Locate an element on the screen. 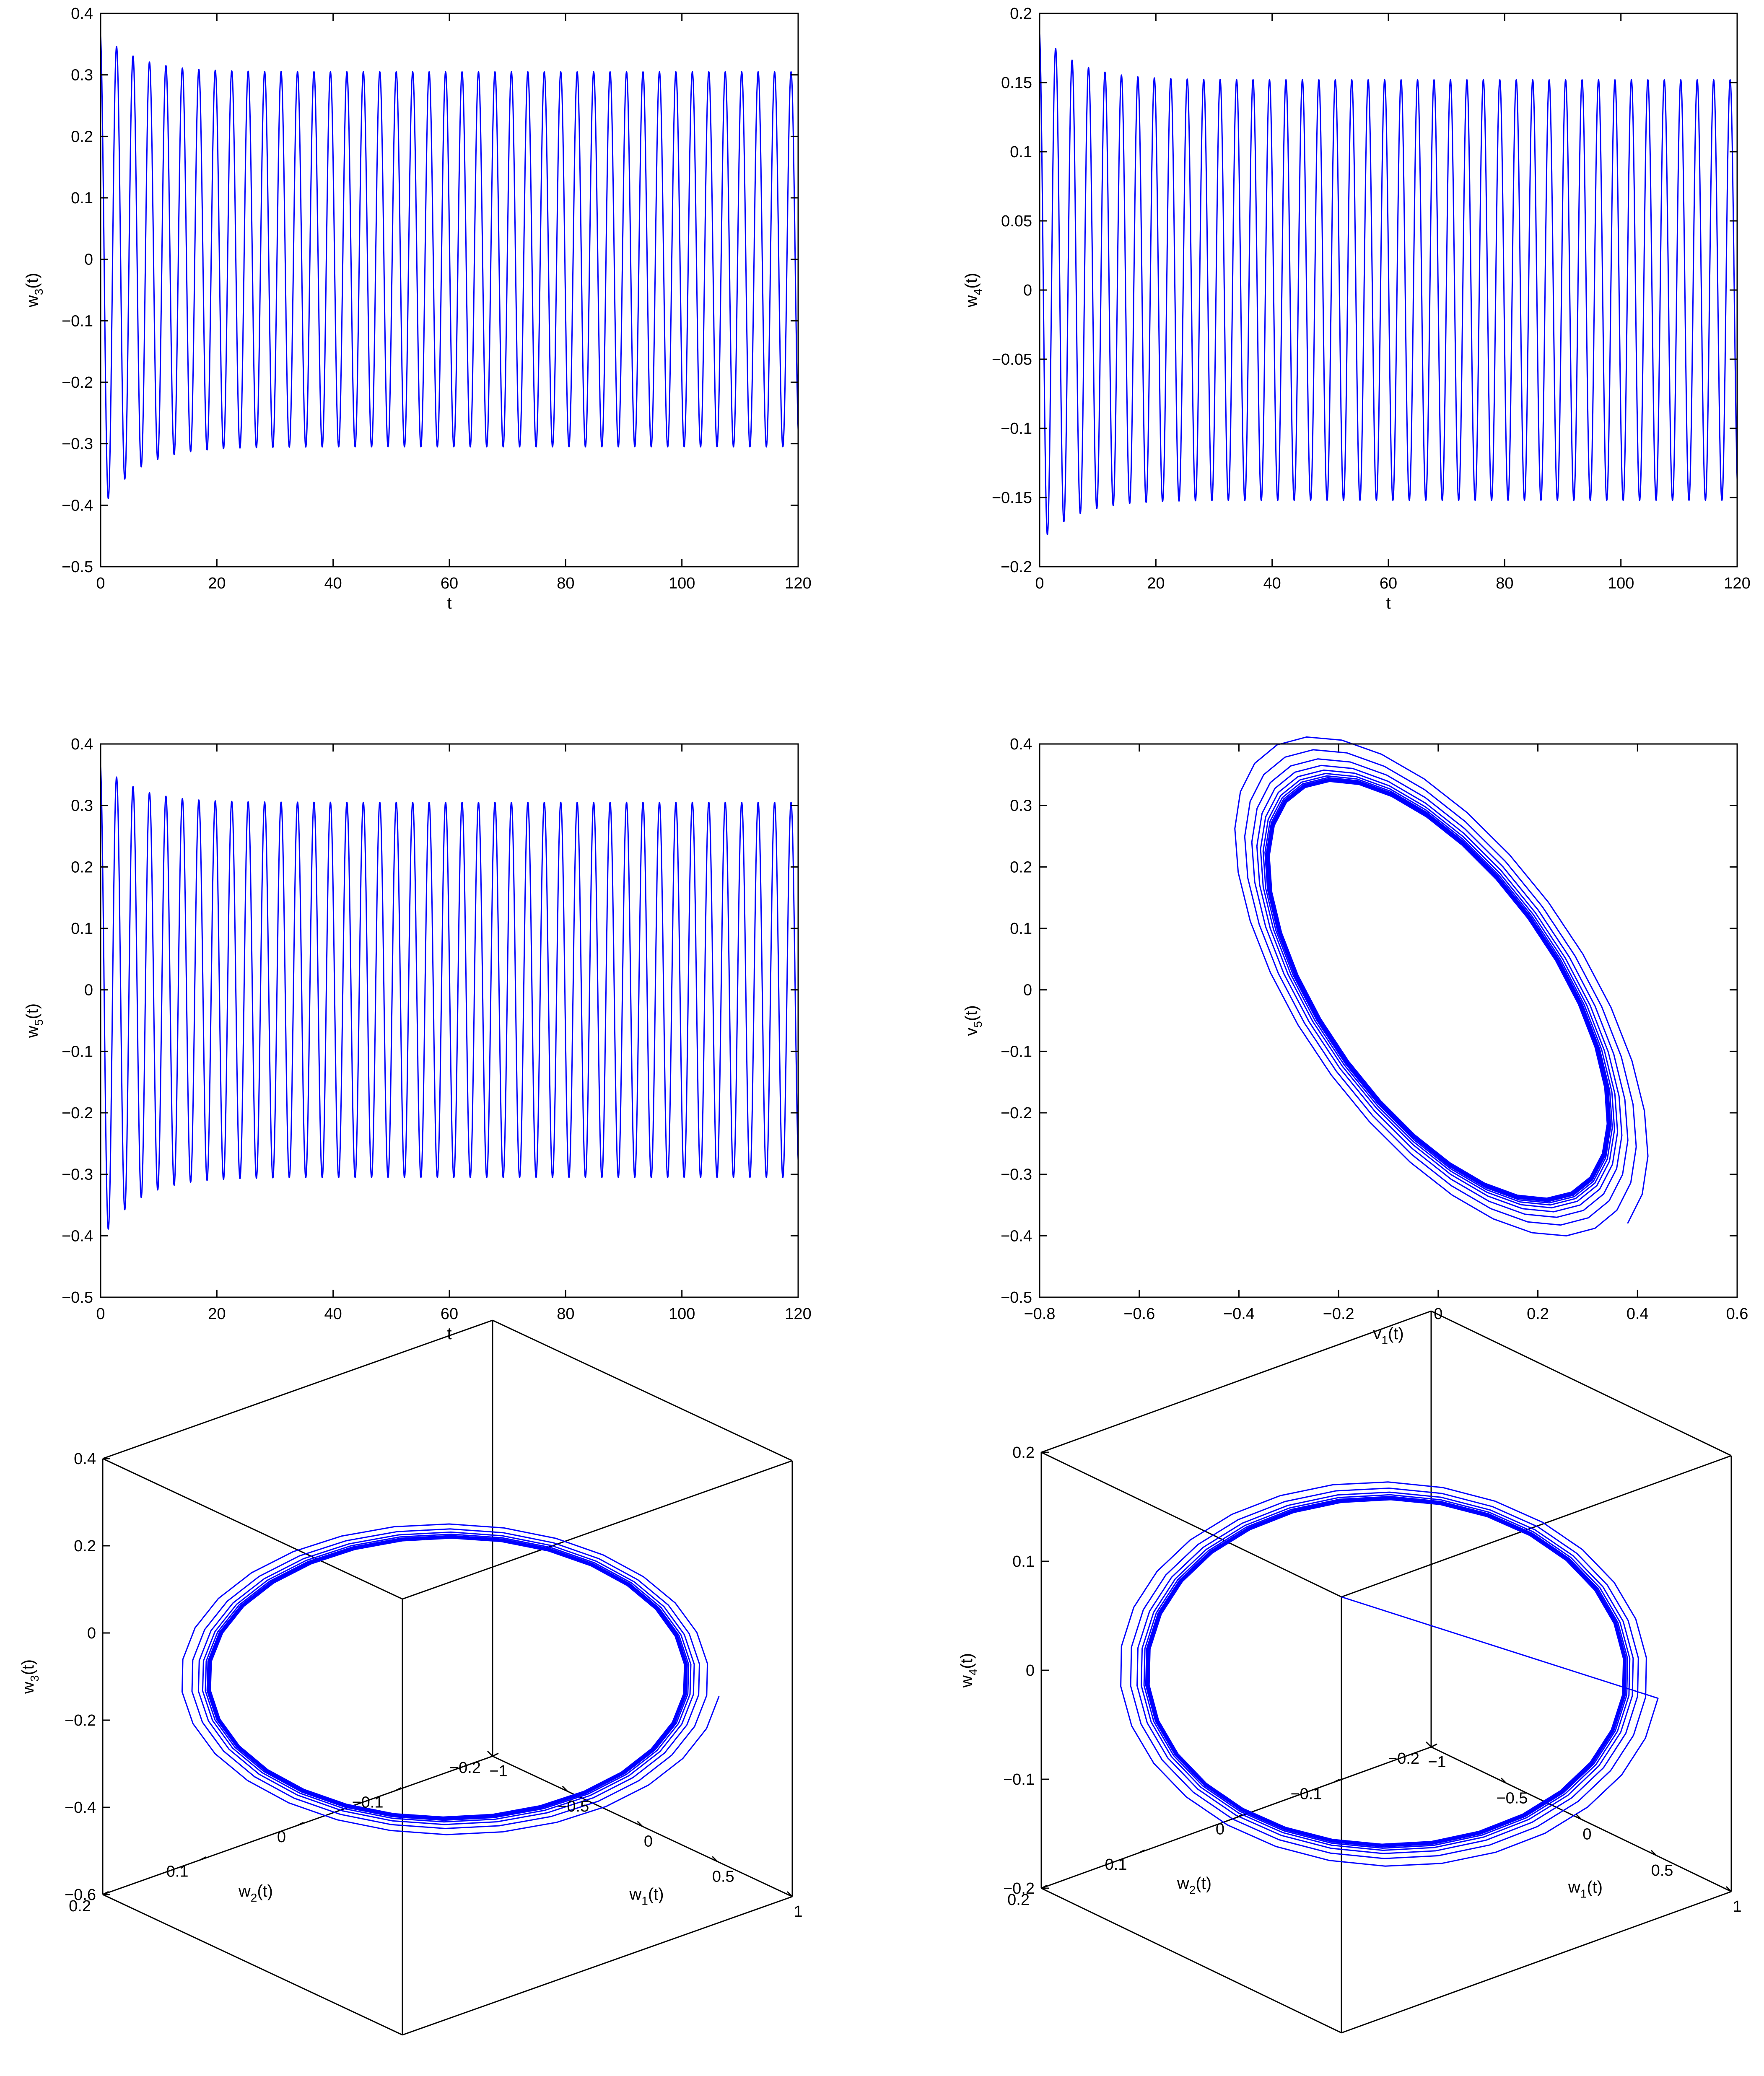 Image resolution: width=1764 pixels, height=2076 pixels. x-tick-label: −0.8 is located at coordinates (1039, 1314).